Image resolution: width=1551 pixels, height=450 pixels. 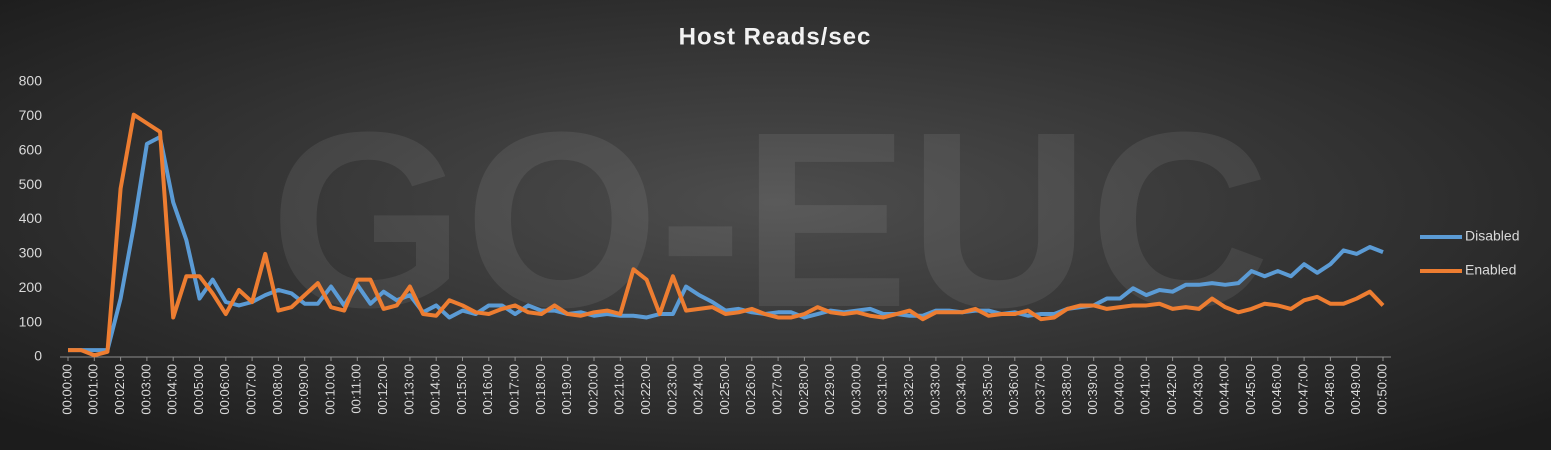 What do you see at coordinates (1066, 389) in the screenshot?
I see `x-tick-label: 00:38:00` at bounding box center [1066, 389].